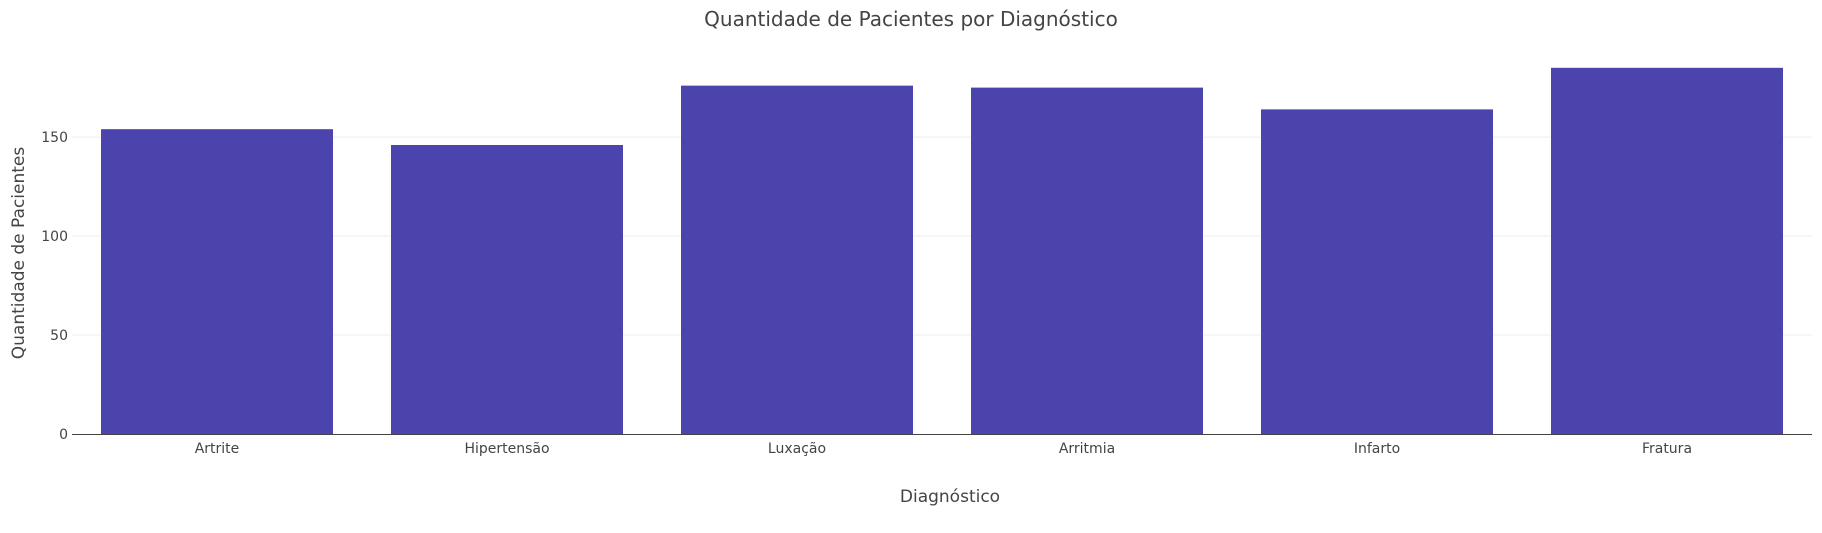  Describe the element at coordinates (506, 449) in the screenshot. I see `x-tick-label: Hipertensão` at that location.